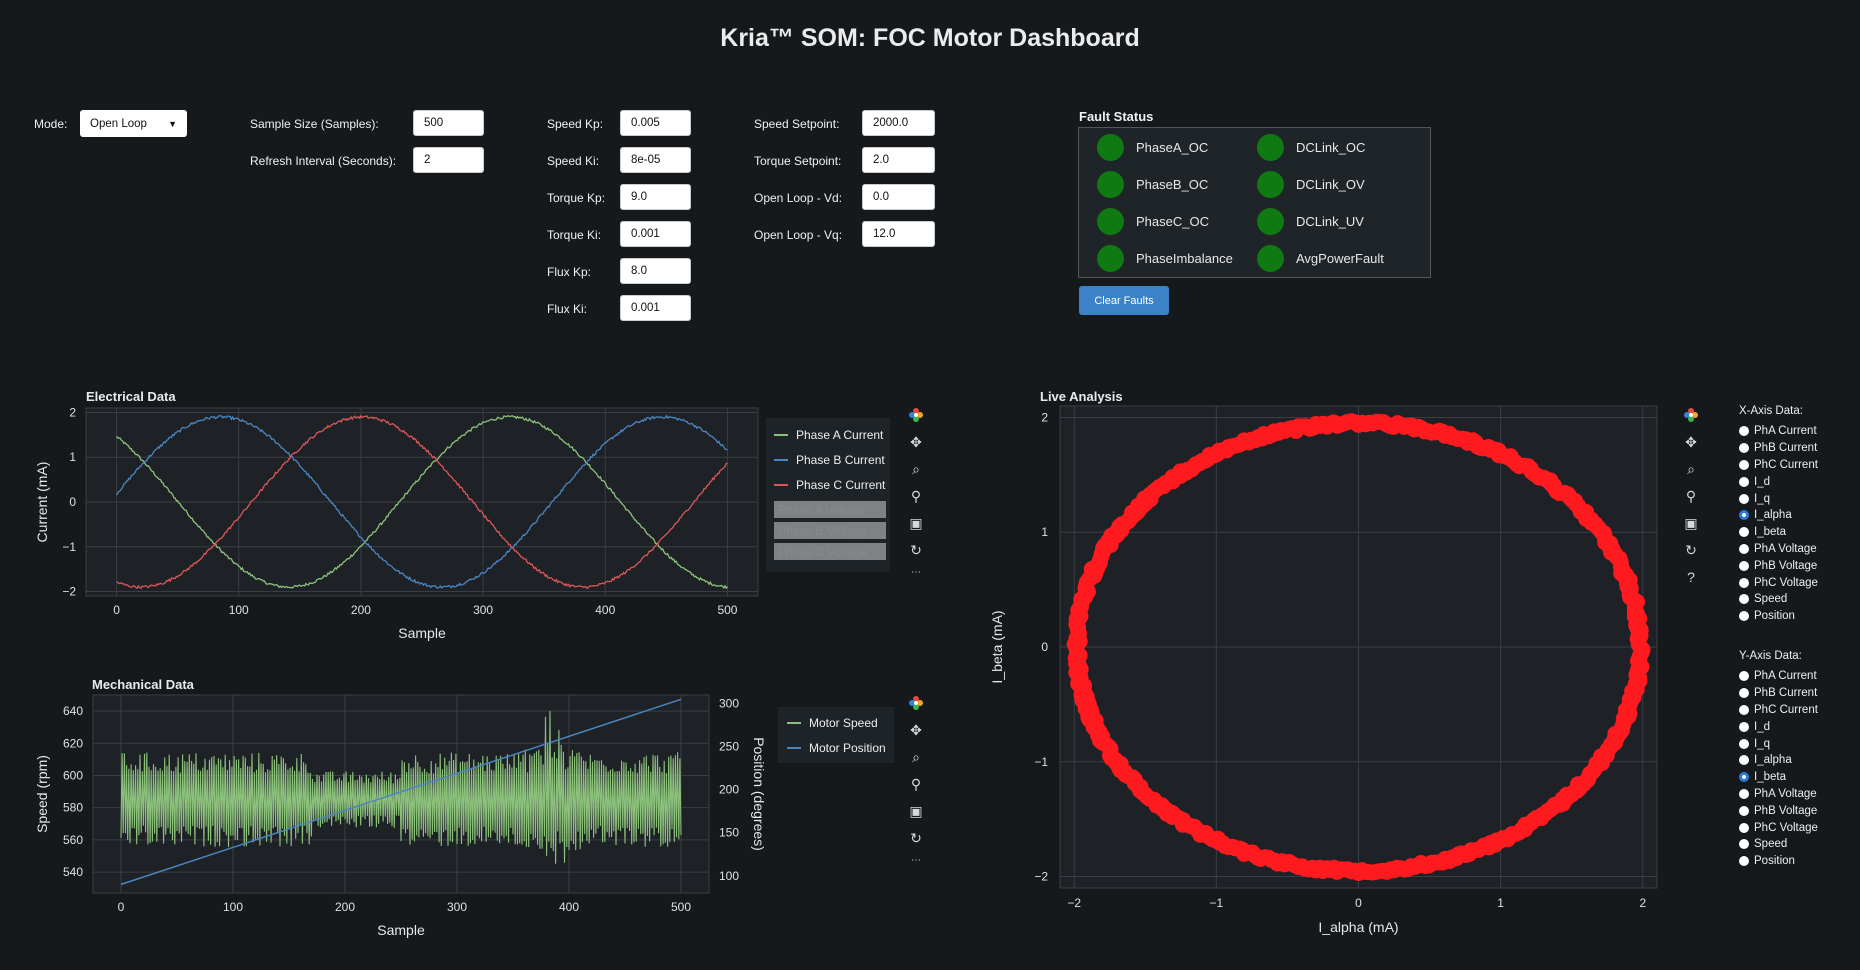 Image resolution: width=1860 pixels, height=970 pixels. What do you see at coordinates (655, 123) in the screenshot?
I see `speed-kp-input` at bounding box center [655, 123].